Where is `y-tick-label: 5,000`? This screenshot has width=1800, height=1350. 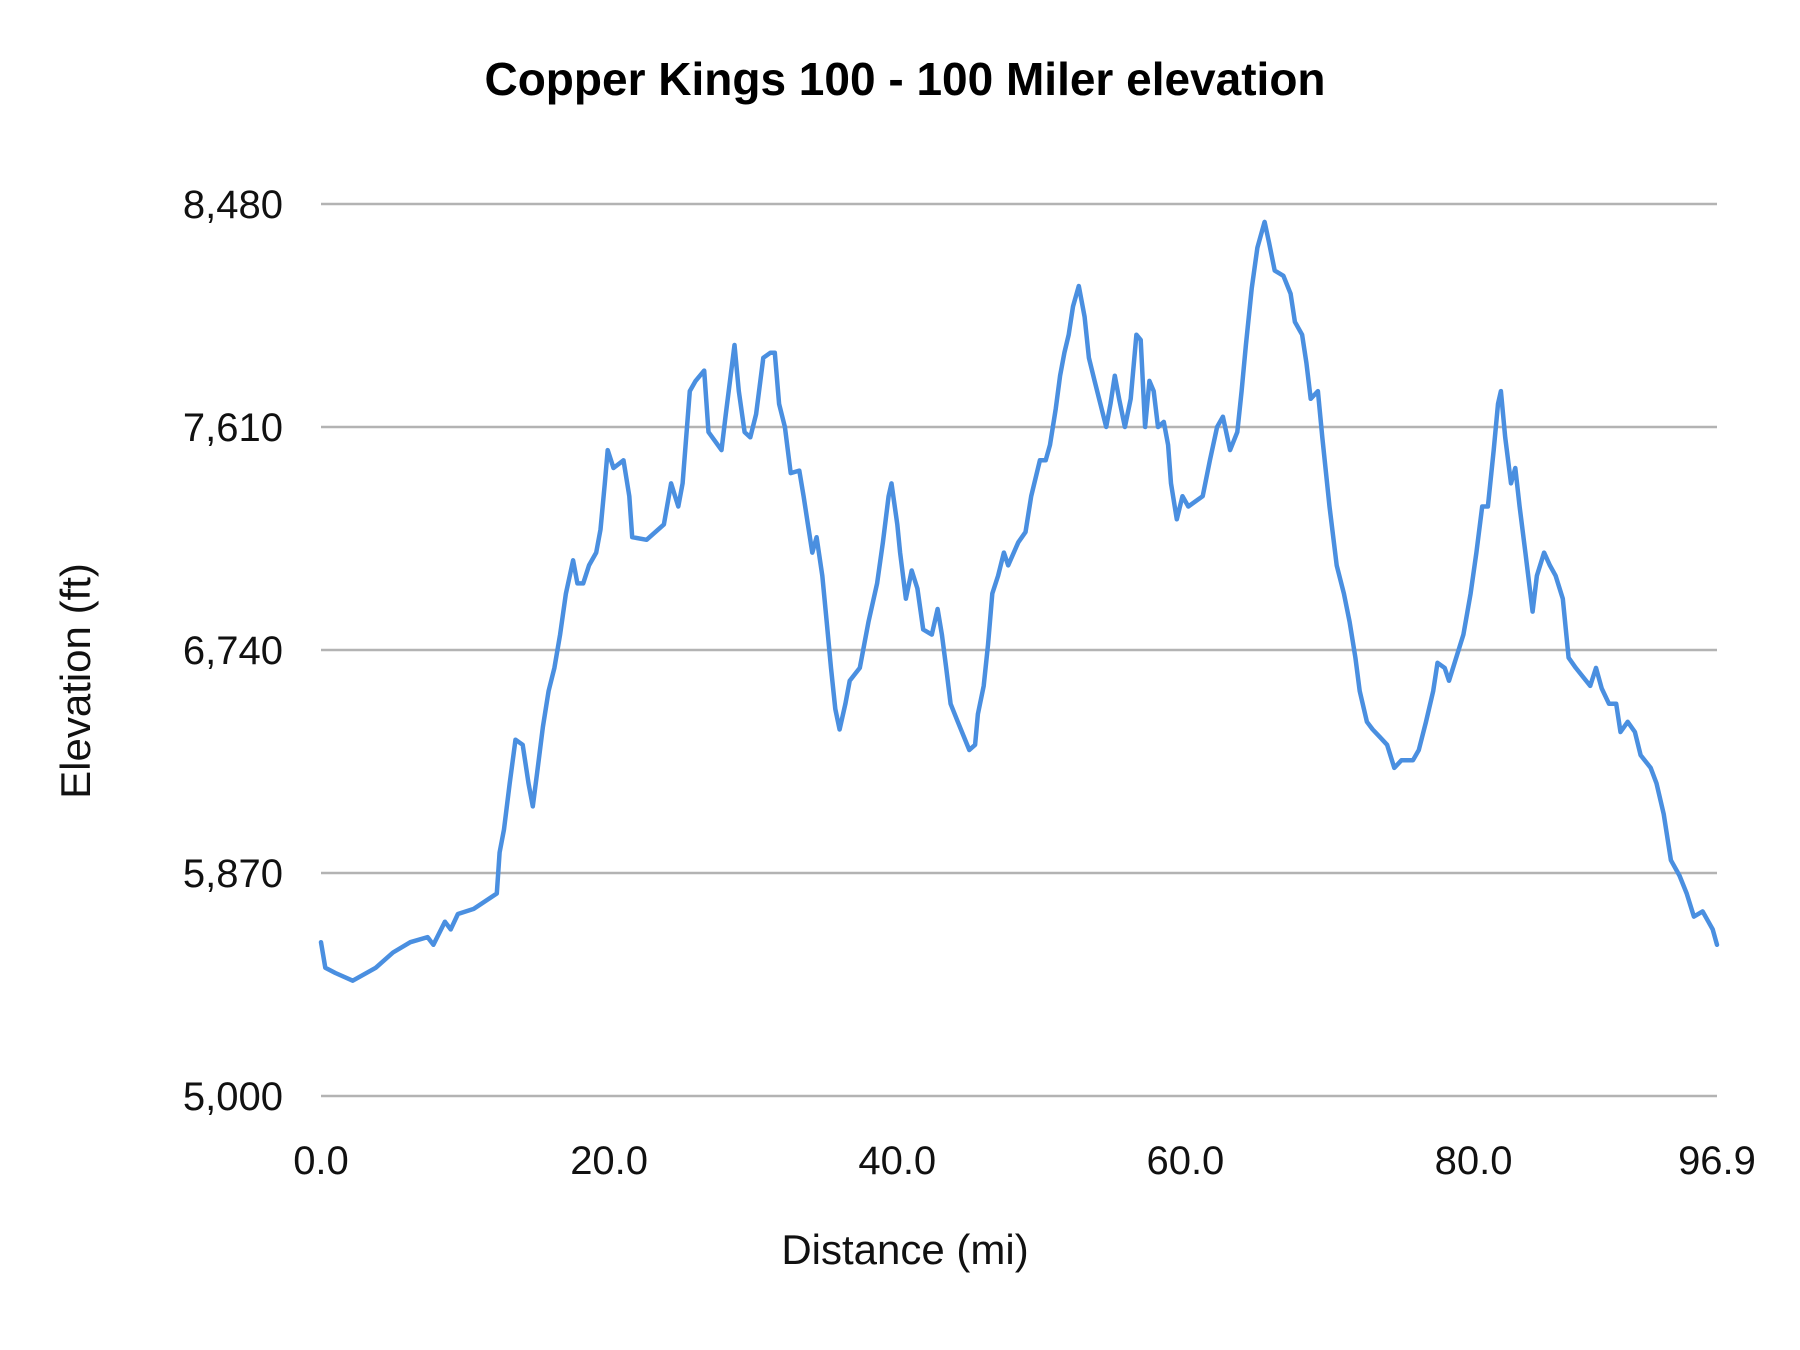 y-tick-label: 5,000 is located at coordinates (233, 1097).